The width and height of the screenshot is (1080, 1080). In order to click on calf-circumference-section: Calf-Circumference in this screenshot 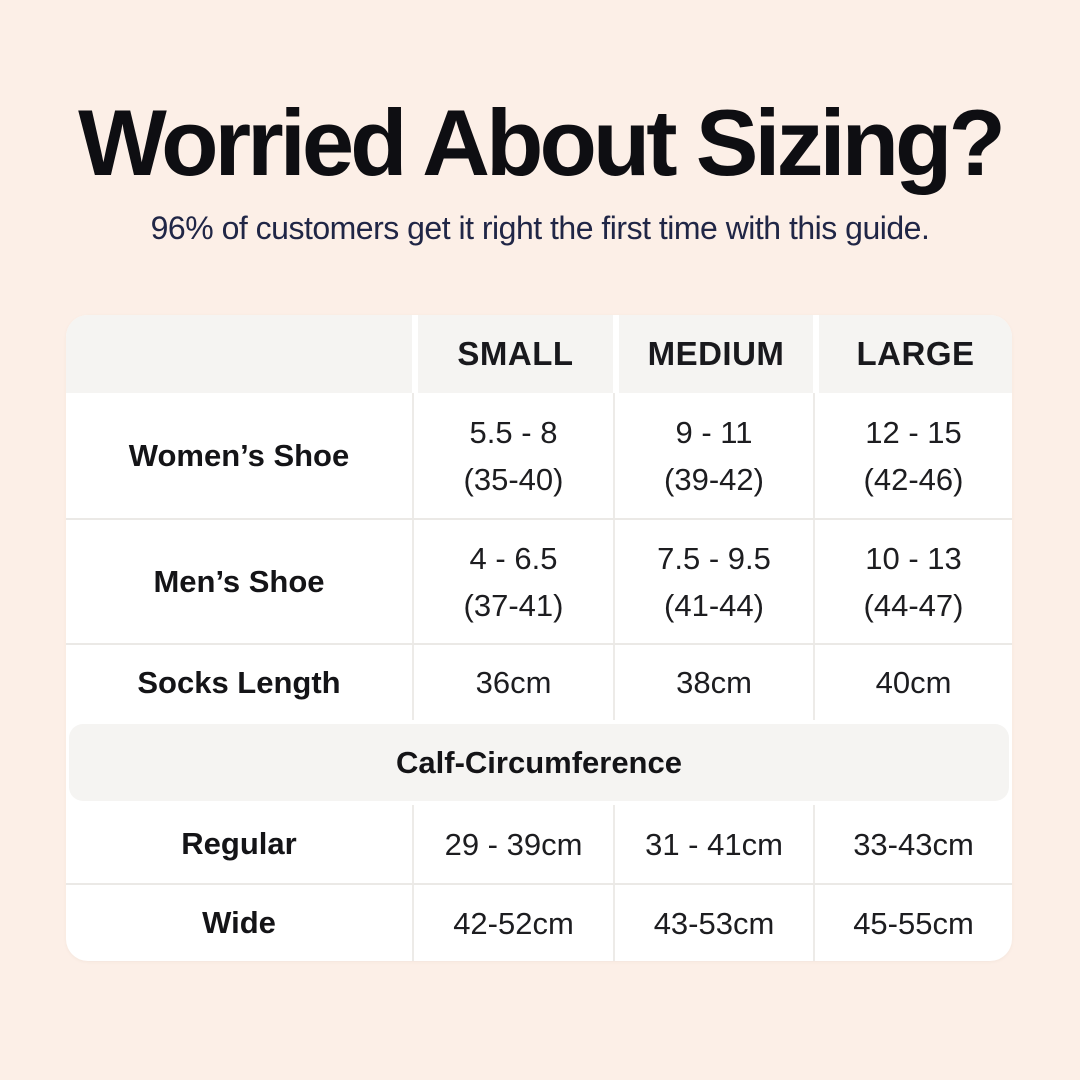, I will do `click(539, 762)`.